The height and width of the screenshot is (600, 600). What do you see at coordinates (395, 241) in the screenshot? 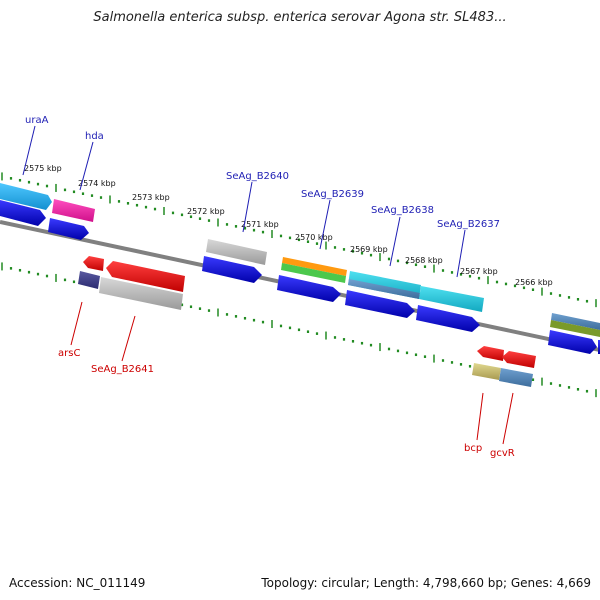
I see `leader-SeAg_B2638` at bounding box center [395, 241].